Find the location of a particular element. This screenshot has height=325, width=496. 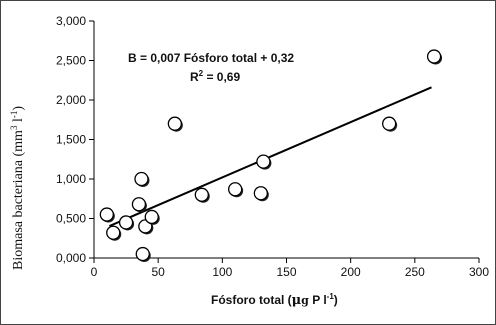

y-tick-label: 0,500 is located at coordinates (71, 219).